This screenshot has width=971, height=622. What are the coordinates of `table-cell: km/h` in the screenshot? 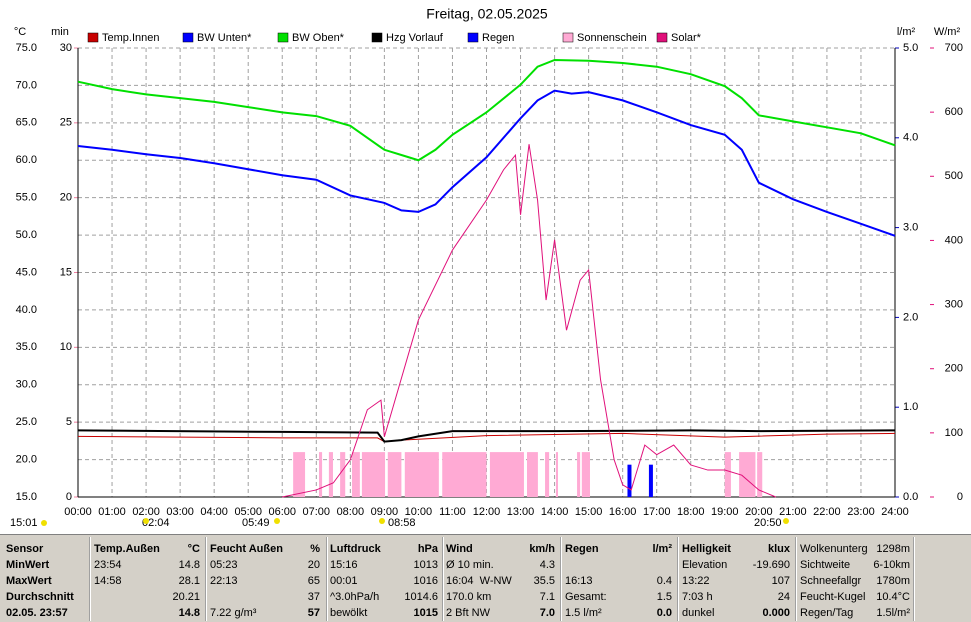 It's located at (542, 549).